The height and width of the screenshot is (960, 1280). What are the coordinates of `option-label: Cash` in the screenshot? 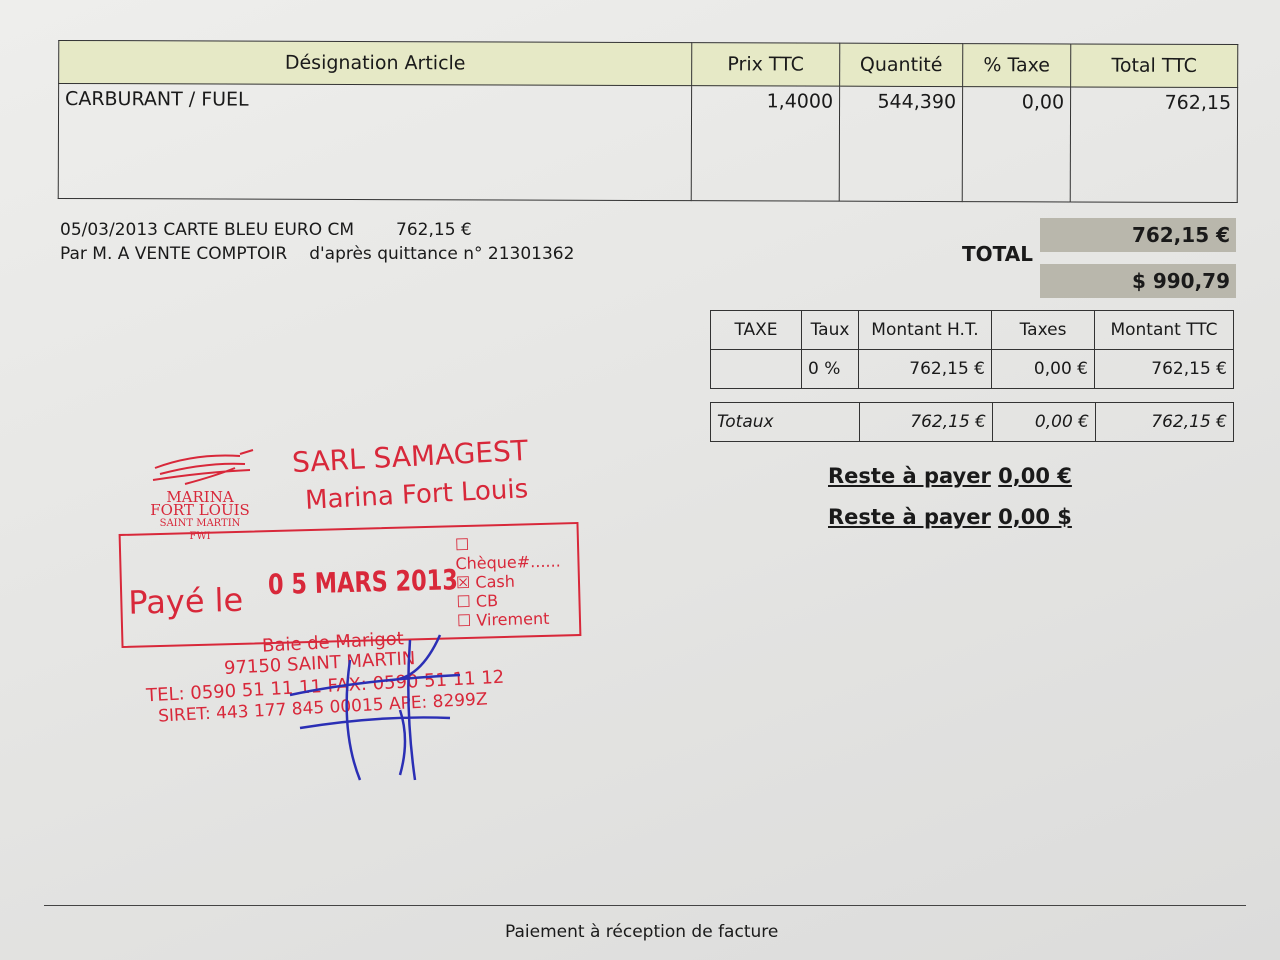 It's located at (495, 581).